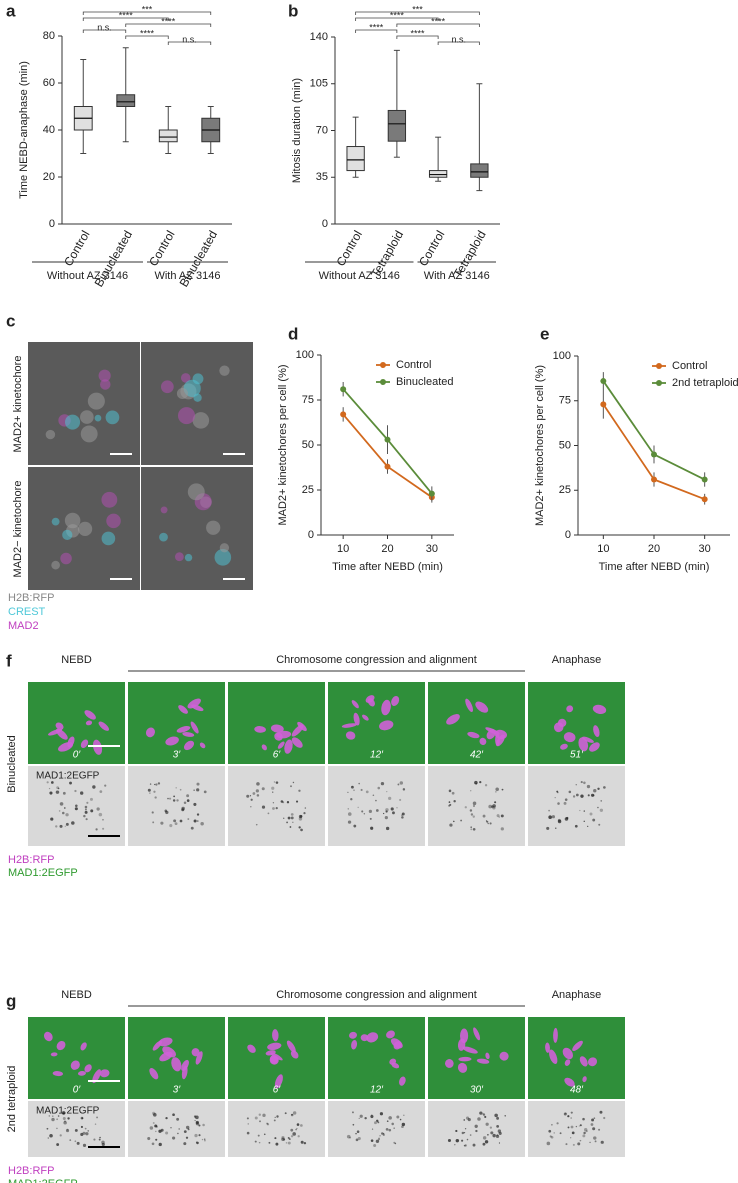  What do you see at coordinates (457, 276) in the screenshot?
I see `group-label: With AZ 3146` at bounding box center [457, 276].